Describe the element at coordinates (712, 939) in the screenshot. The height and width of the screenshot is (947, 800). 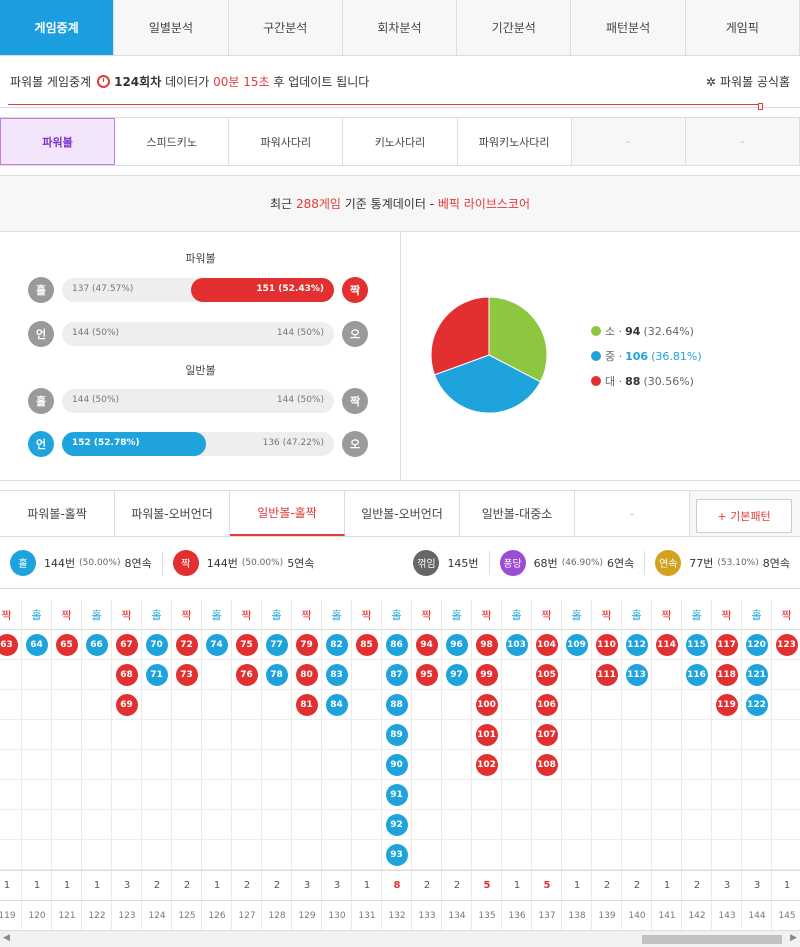
I see `scrollbar-thumb` at that location.